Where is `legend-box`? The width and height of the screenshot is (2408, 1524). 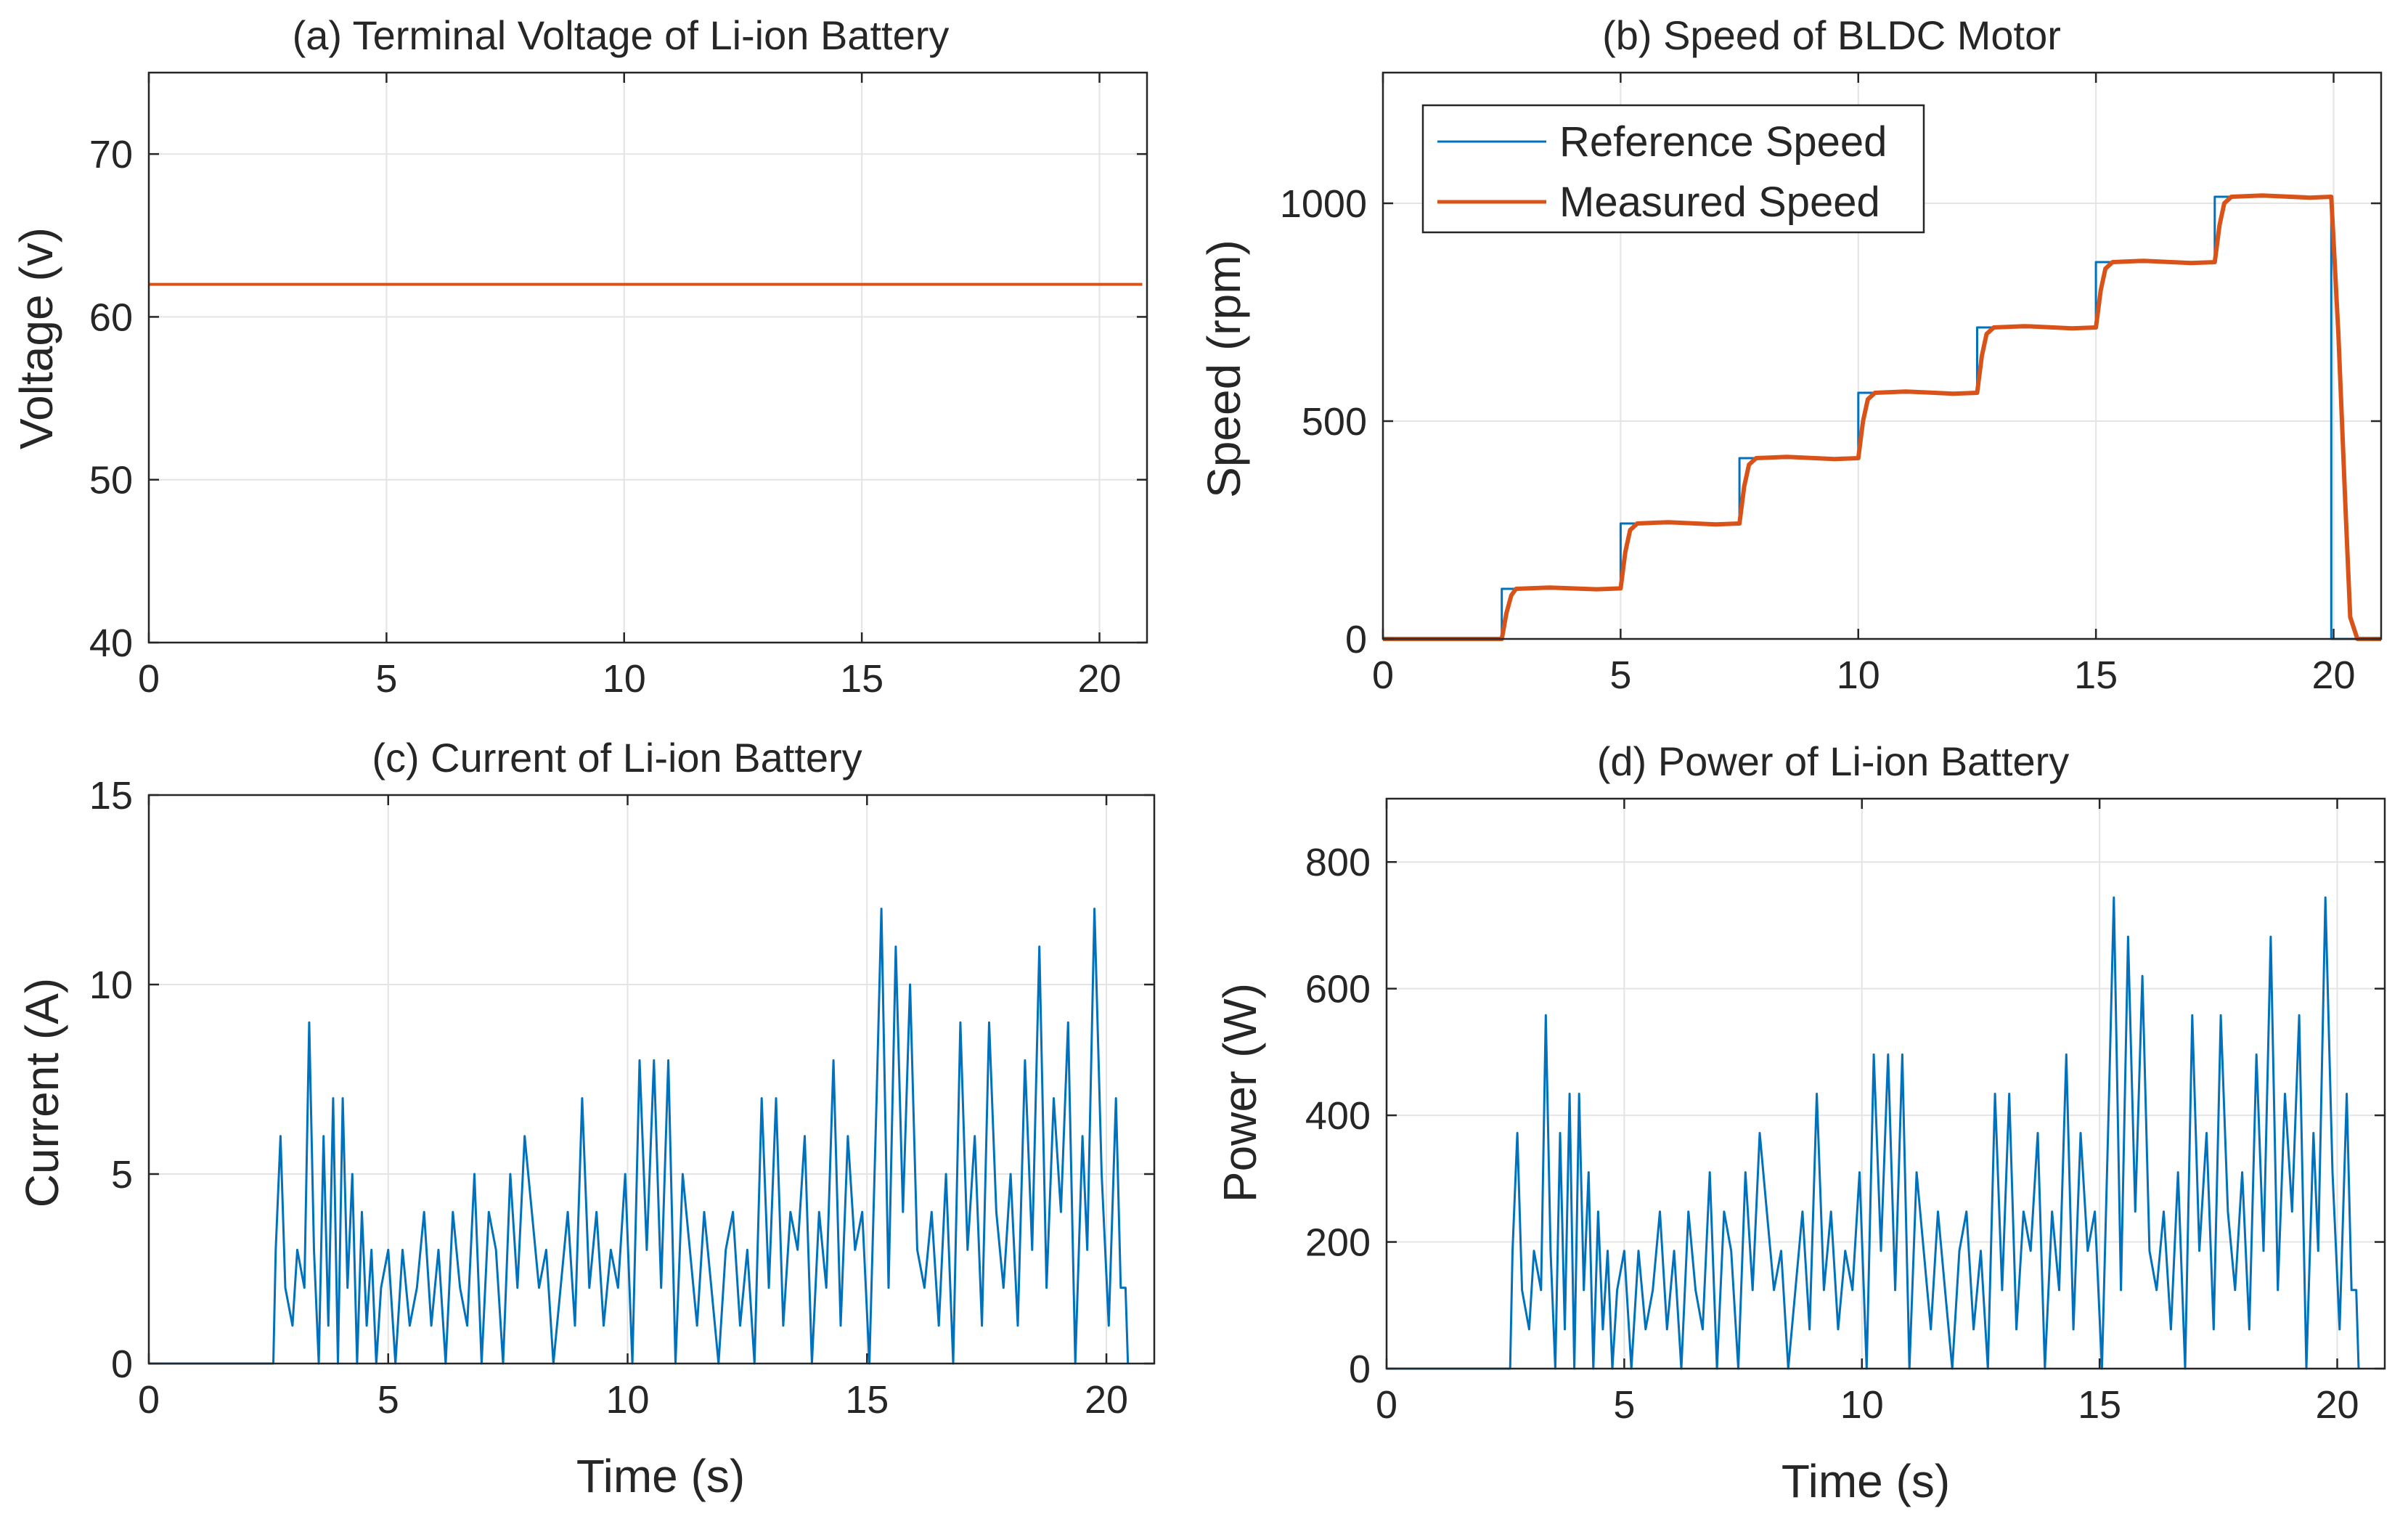
legend-box is located at coordinates (1673, 169).